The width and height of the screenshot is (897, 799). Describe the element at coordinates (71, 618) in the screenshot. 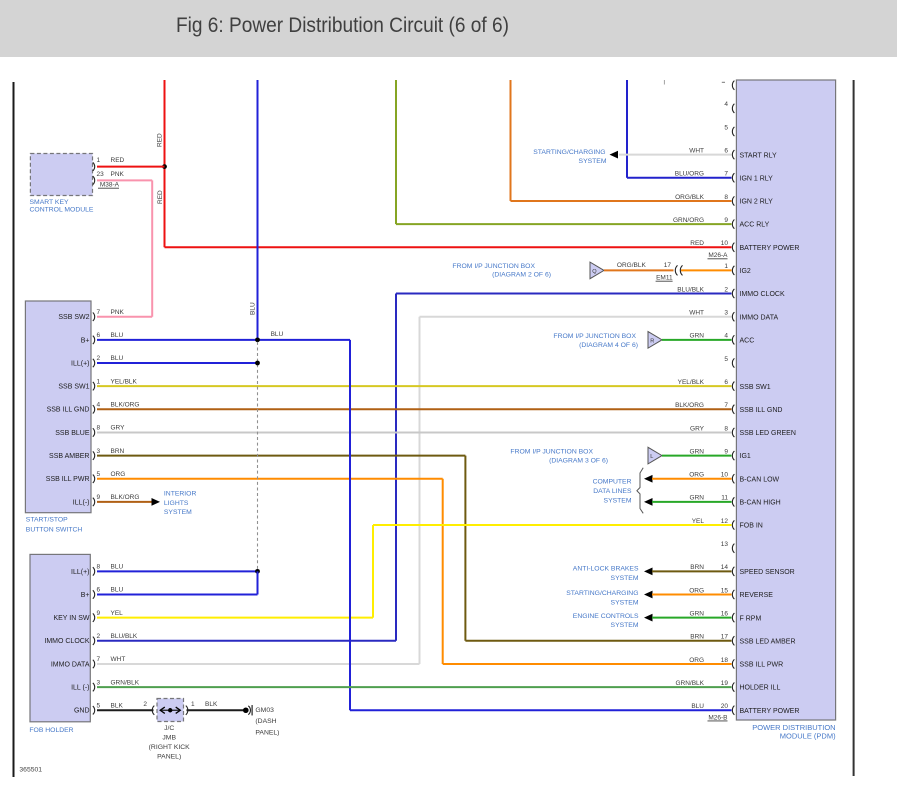

I see `svg-text: KEY IN SW` at that location.